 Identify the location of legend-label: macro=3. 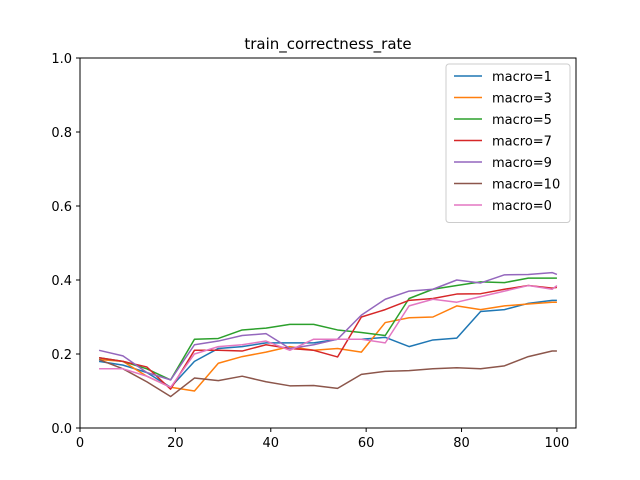
(522, 99).